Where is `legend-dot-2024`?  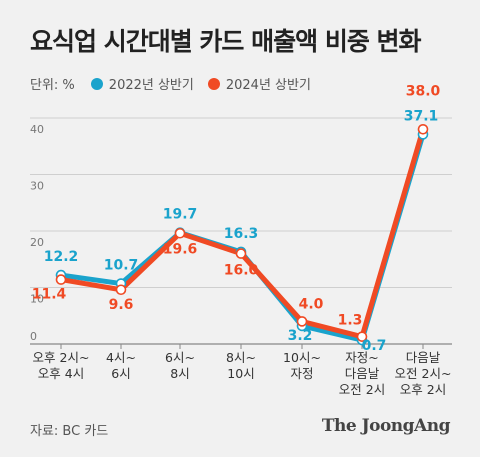
legend-dot-2024 is located at coordinates (213, 83).